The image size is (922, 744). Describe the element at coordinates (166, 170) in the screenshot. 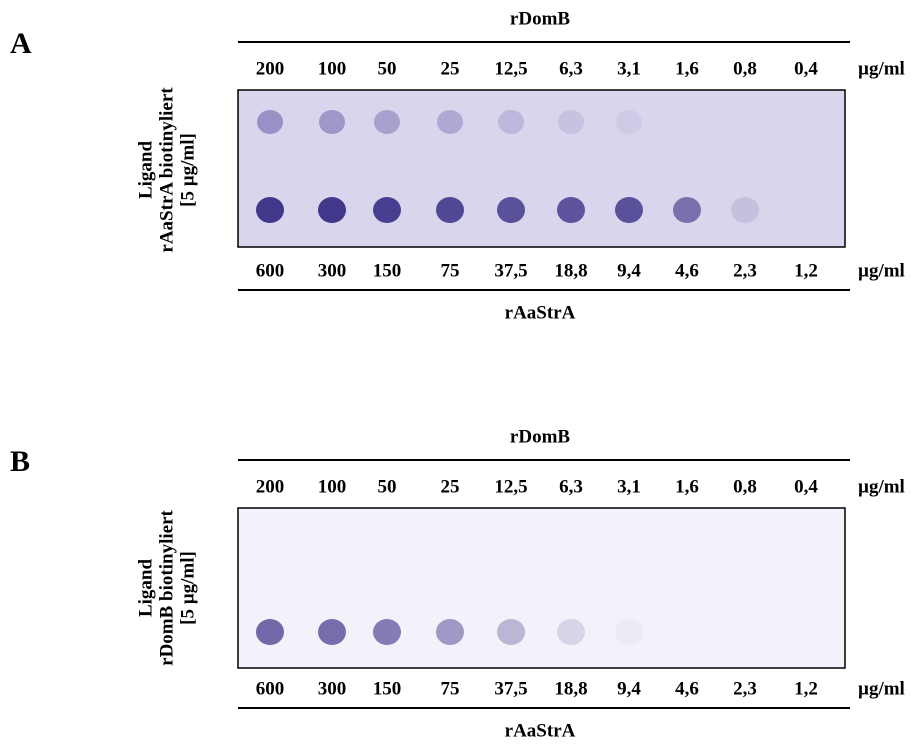

I see `ligand-label: rAaStrA biotinyliert` at that location.